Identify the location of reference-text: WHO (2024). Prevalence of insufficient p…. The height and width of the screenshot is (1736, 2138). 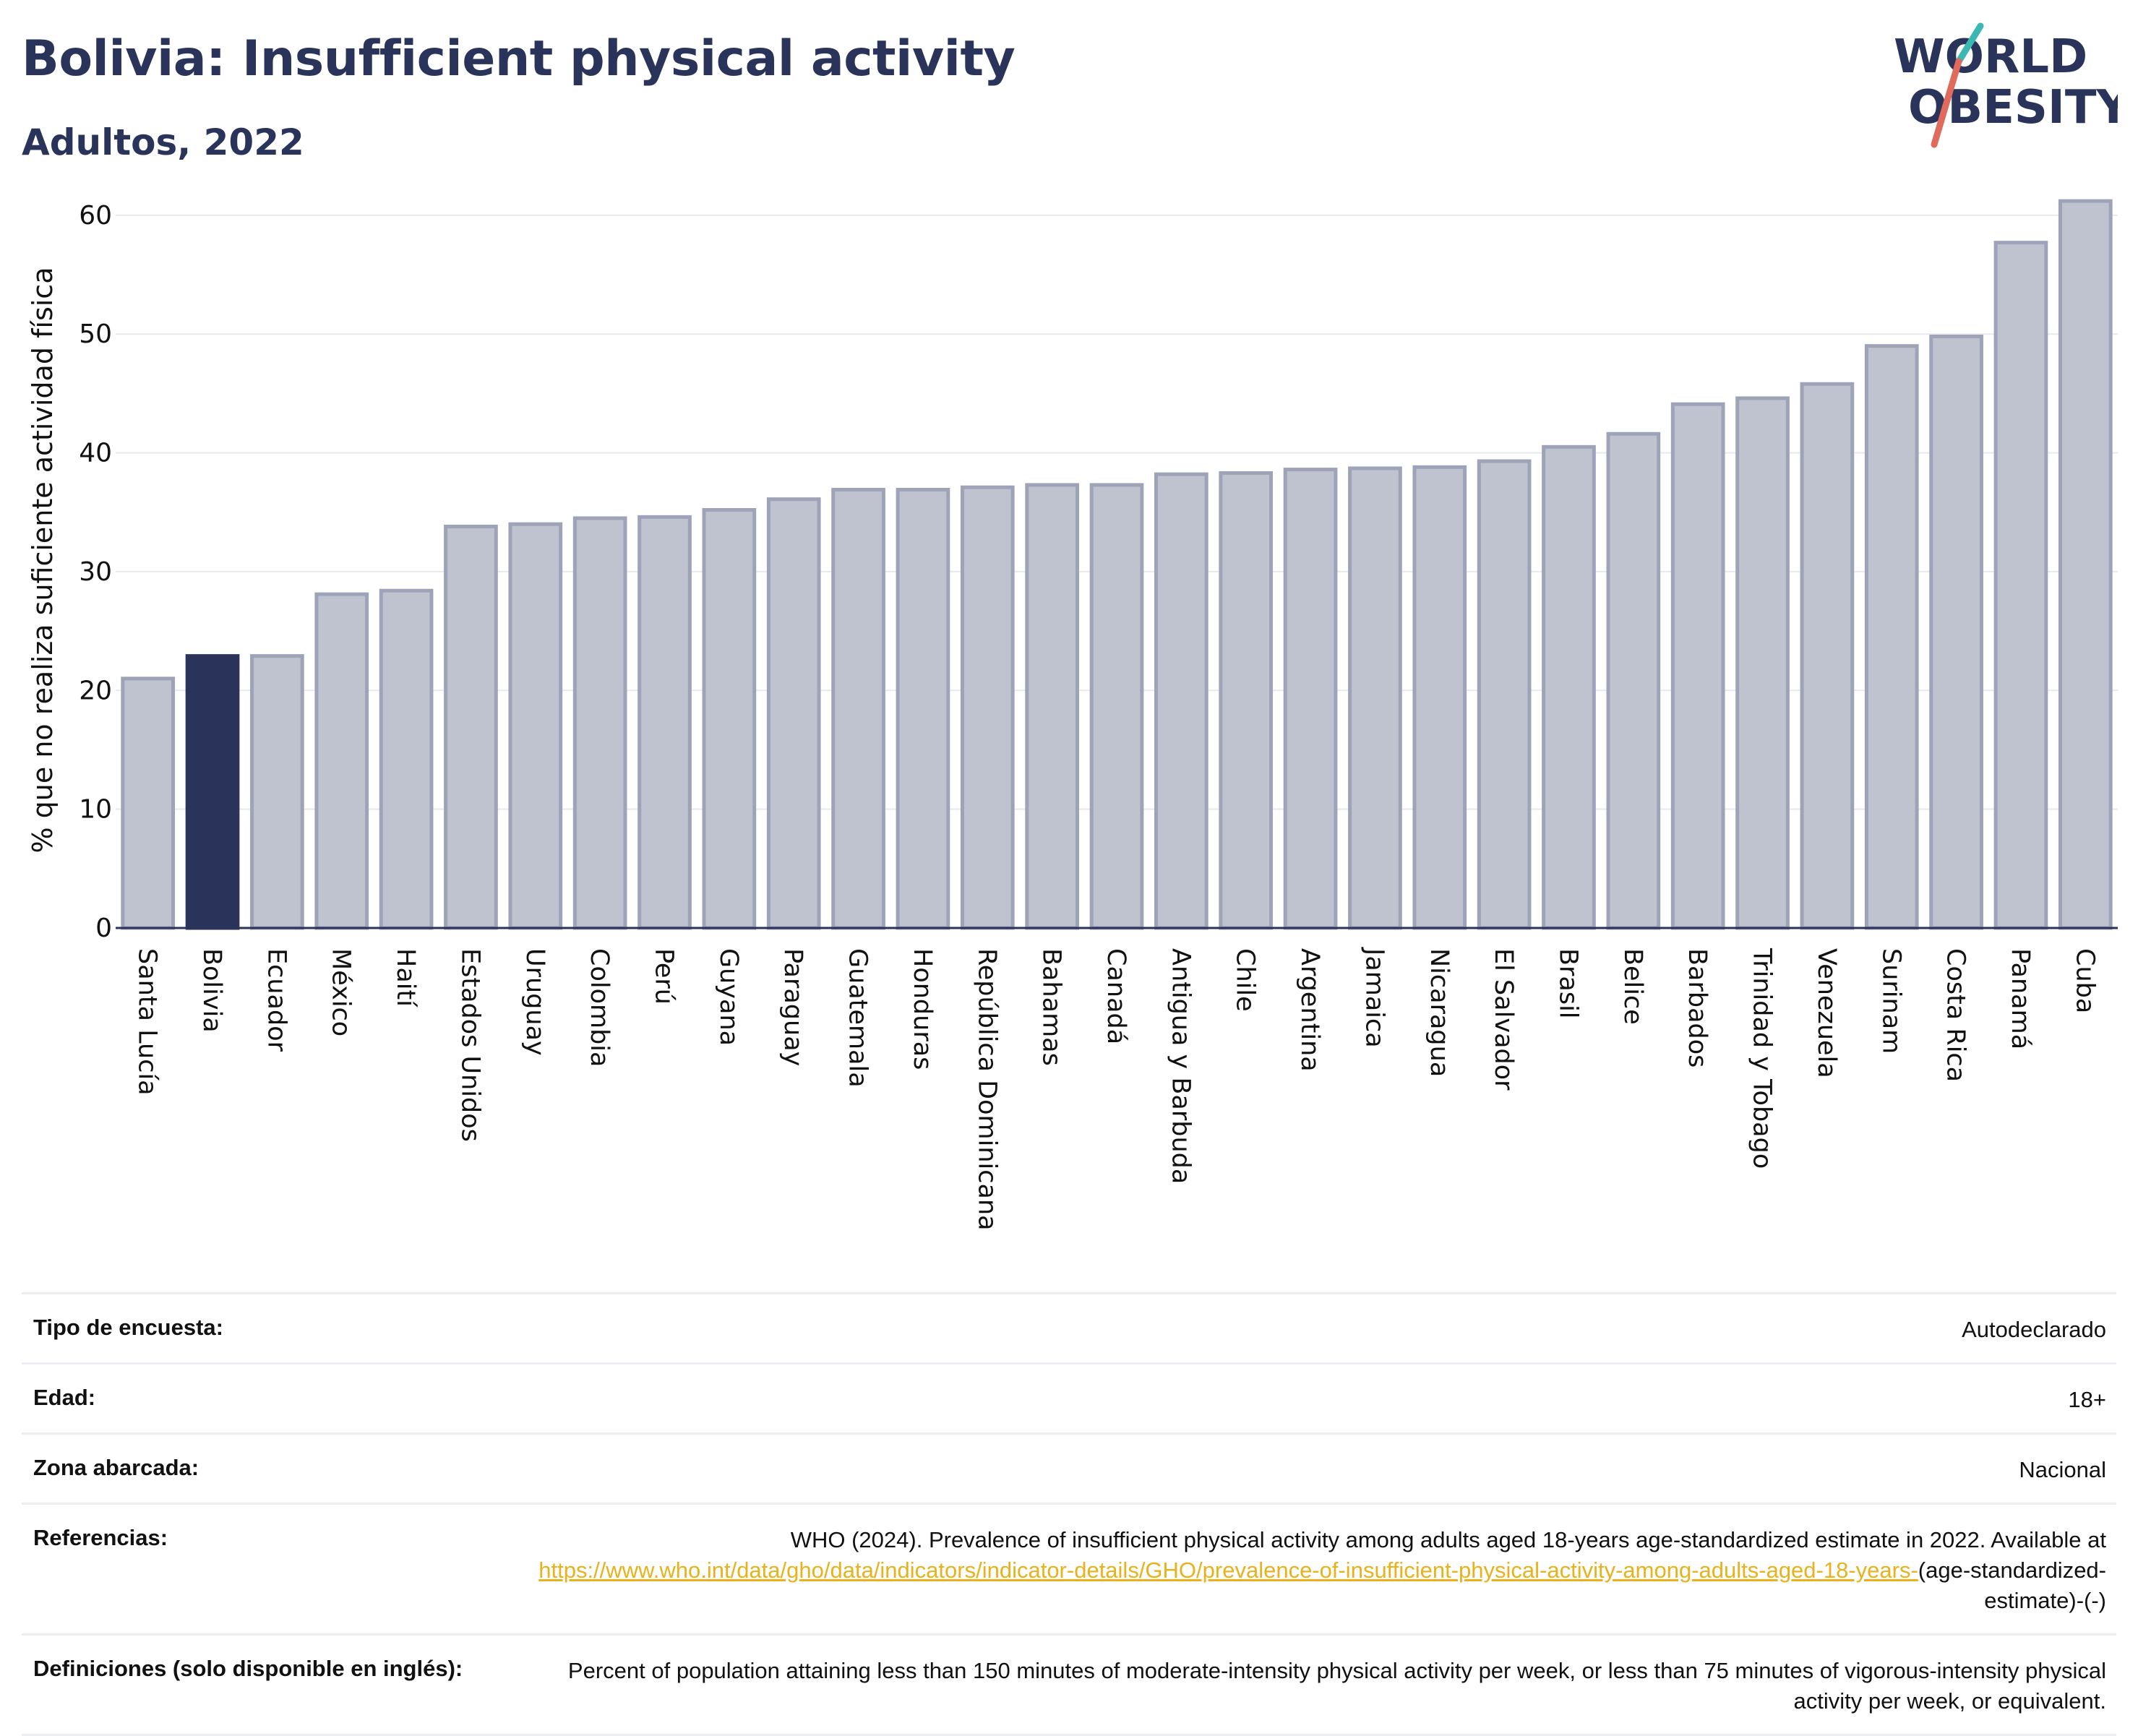
(1448, 1539).